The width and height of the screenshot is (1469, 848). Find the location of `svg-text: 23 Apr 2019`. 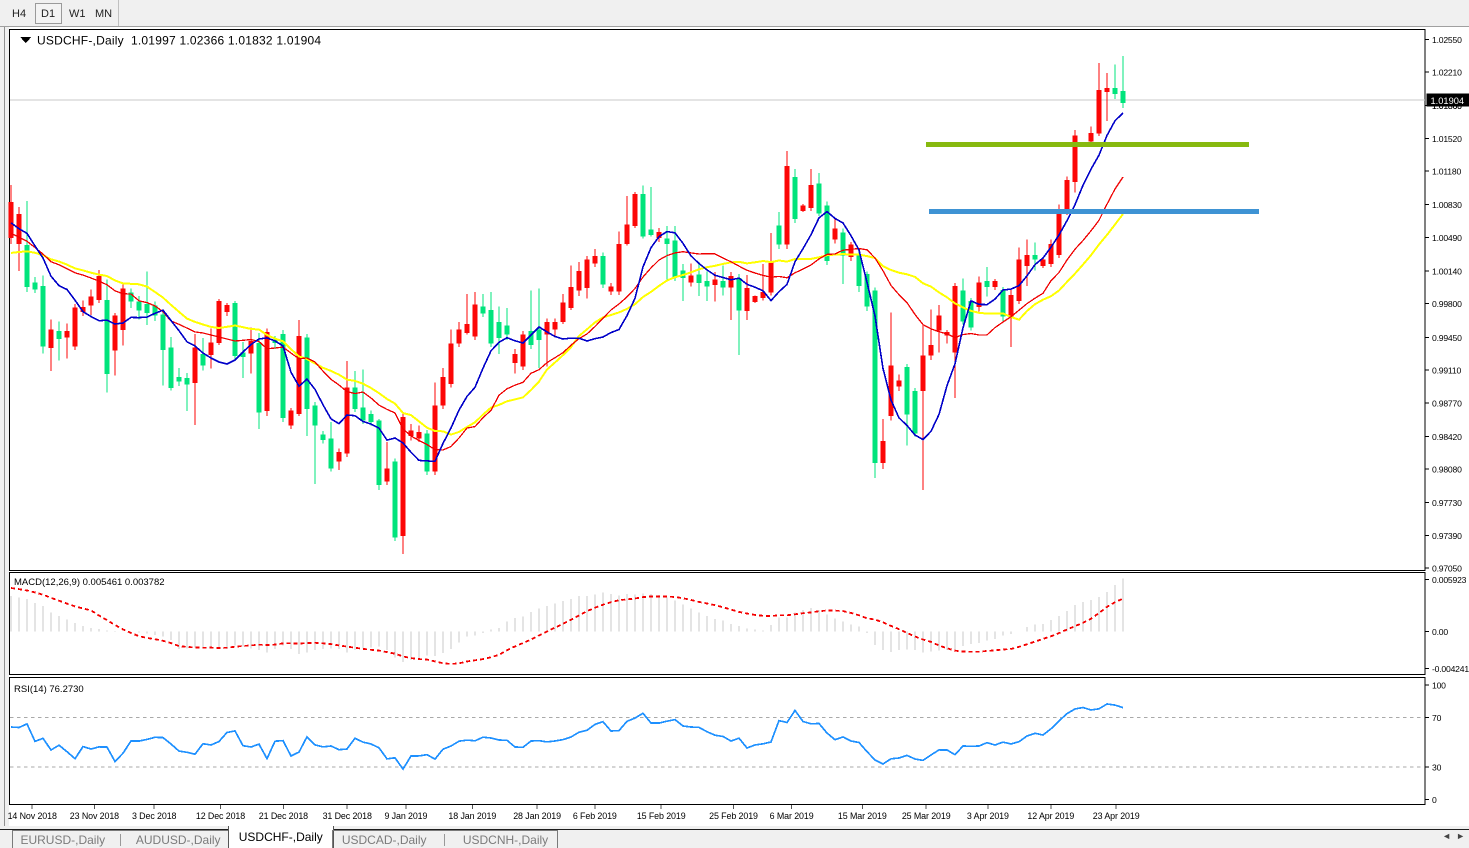

svg-text: 23 Apr 2019 is located at coordinates (1116, 816).